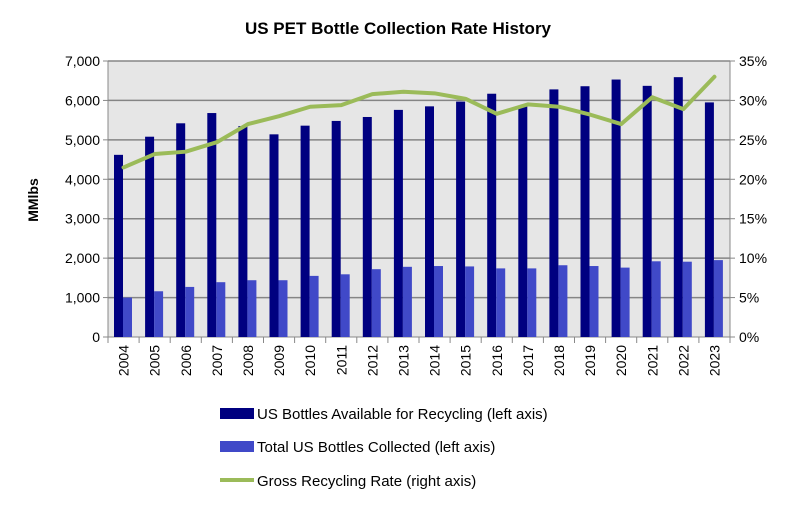  What do you see at coordinates (186, 360) in the screenshot?
I see `x-tick-label: 2006` at bounding box center [186, 360].